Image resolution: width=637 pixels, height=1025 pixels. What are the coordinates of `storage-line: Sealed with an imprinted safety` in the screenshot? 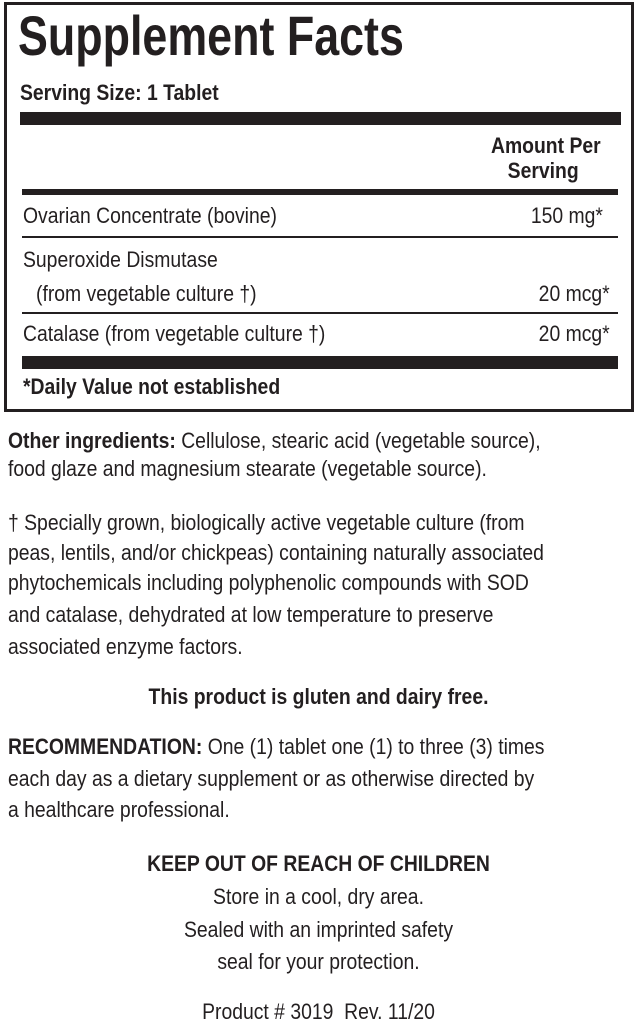 It's located at (318, 929).